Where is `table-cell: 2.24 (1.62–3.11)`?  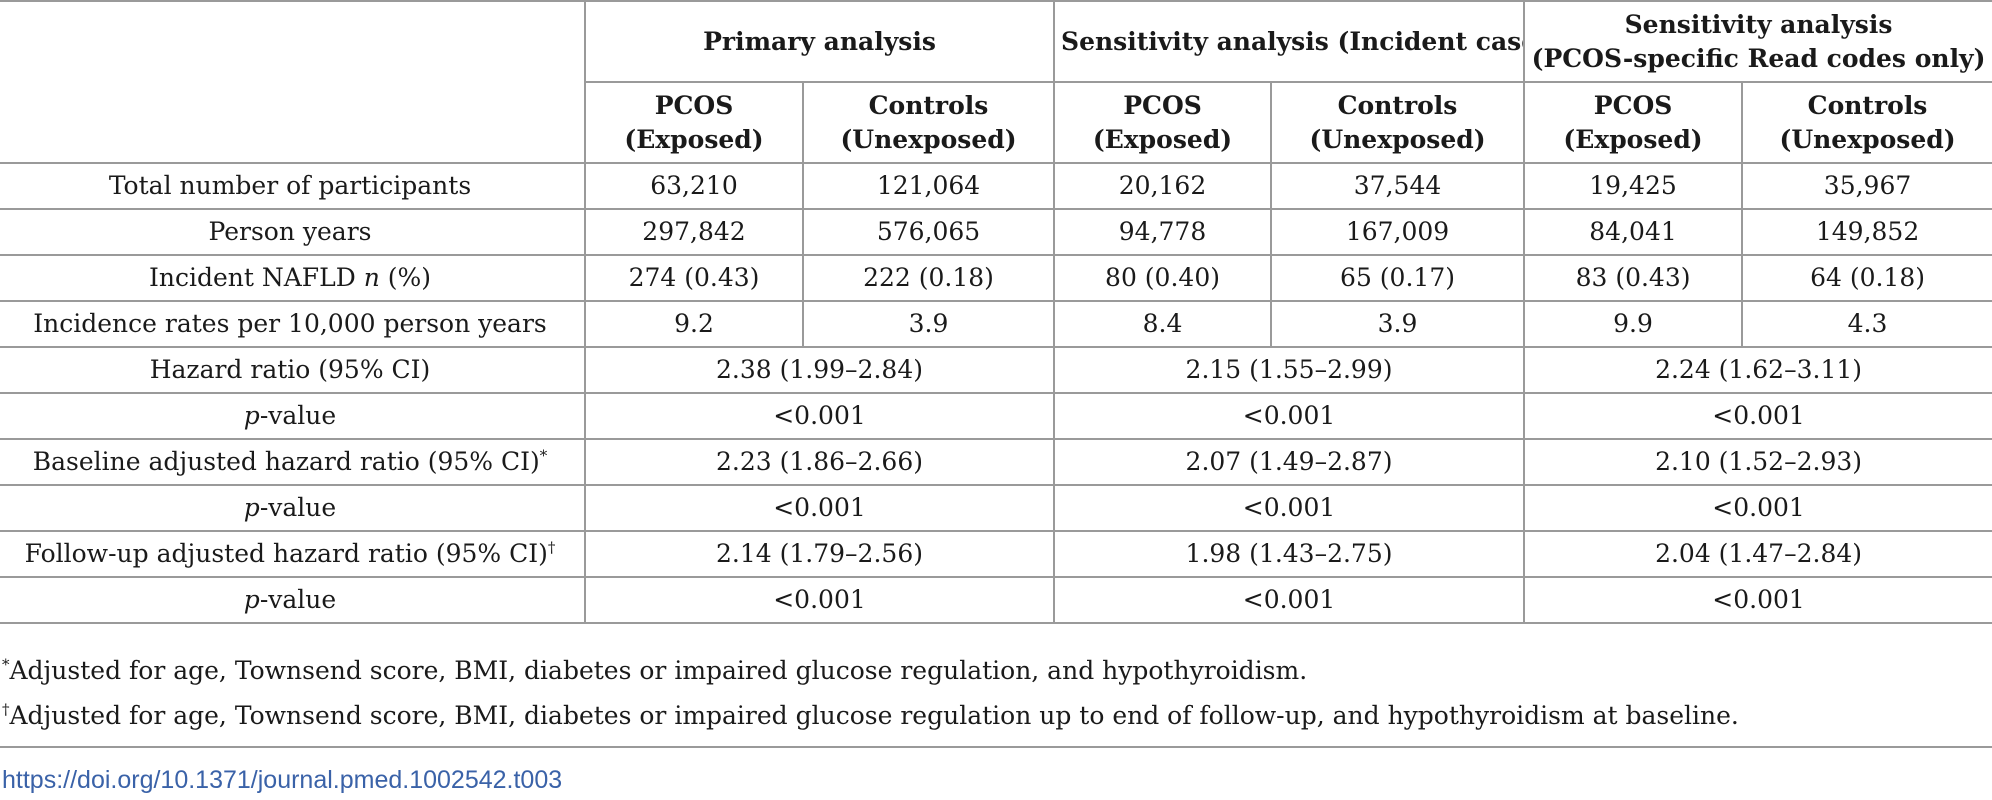 table-cell: 2.24 (1.62–3.11) is located at coordinates (1758, 370).